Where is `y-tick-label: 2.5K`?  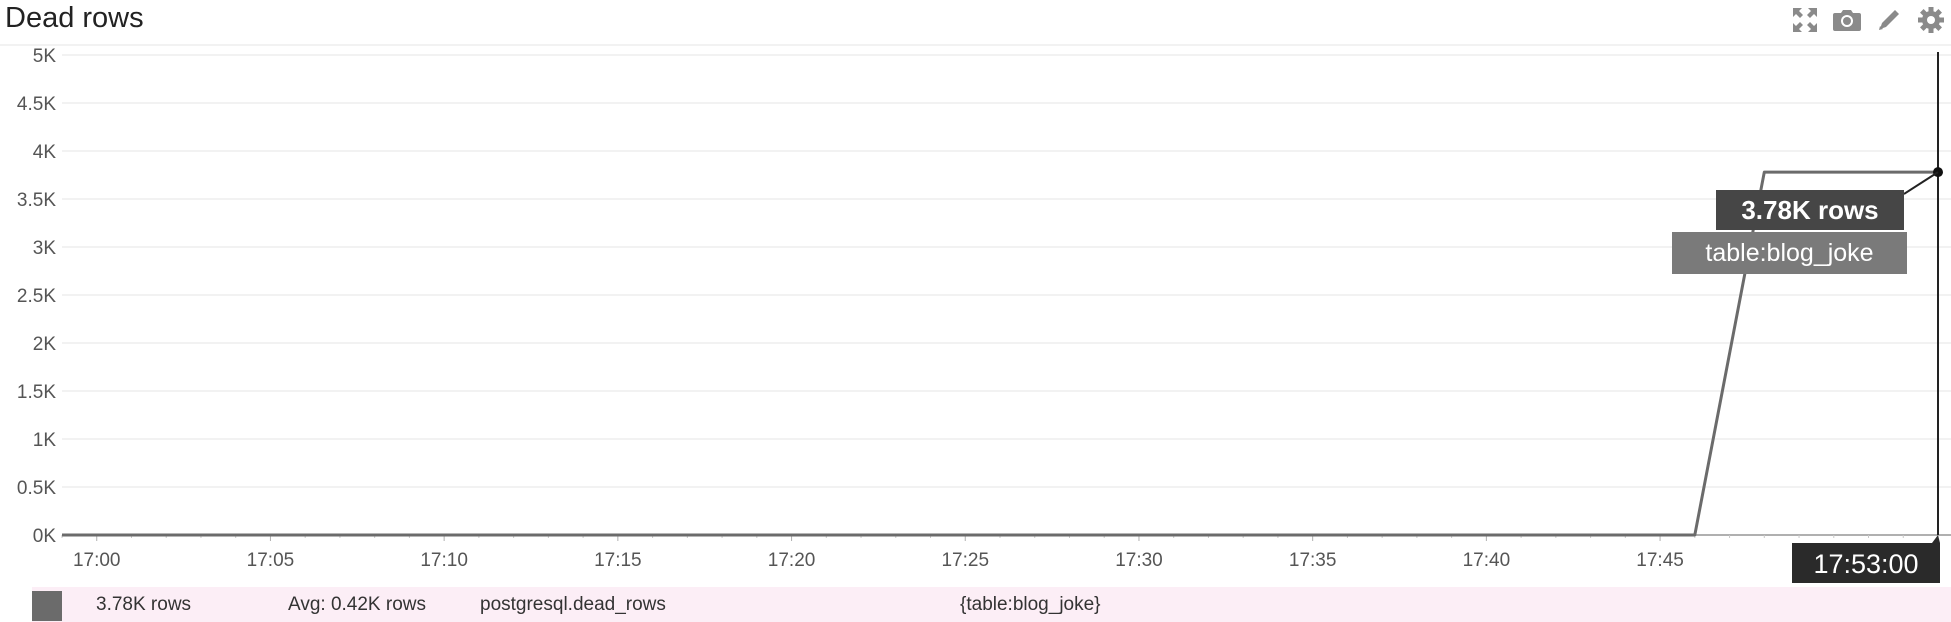
y-tick-label: 2.5K is located at coordinates (36, 296).